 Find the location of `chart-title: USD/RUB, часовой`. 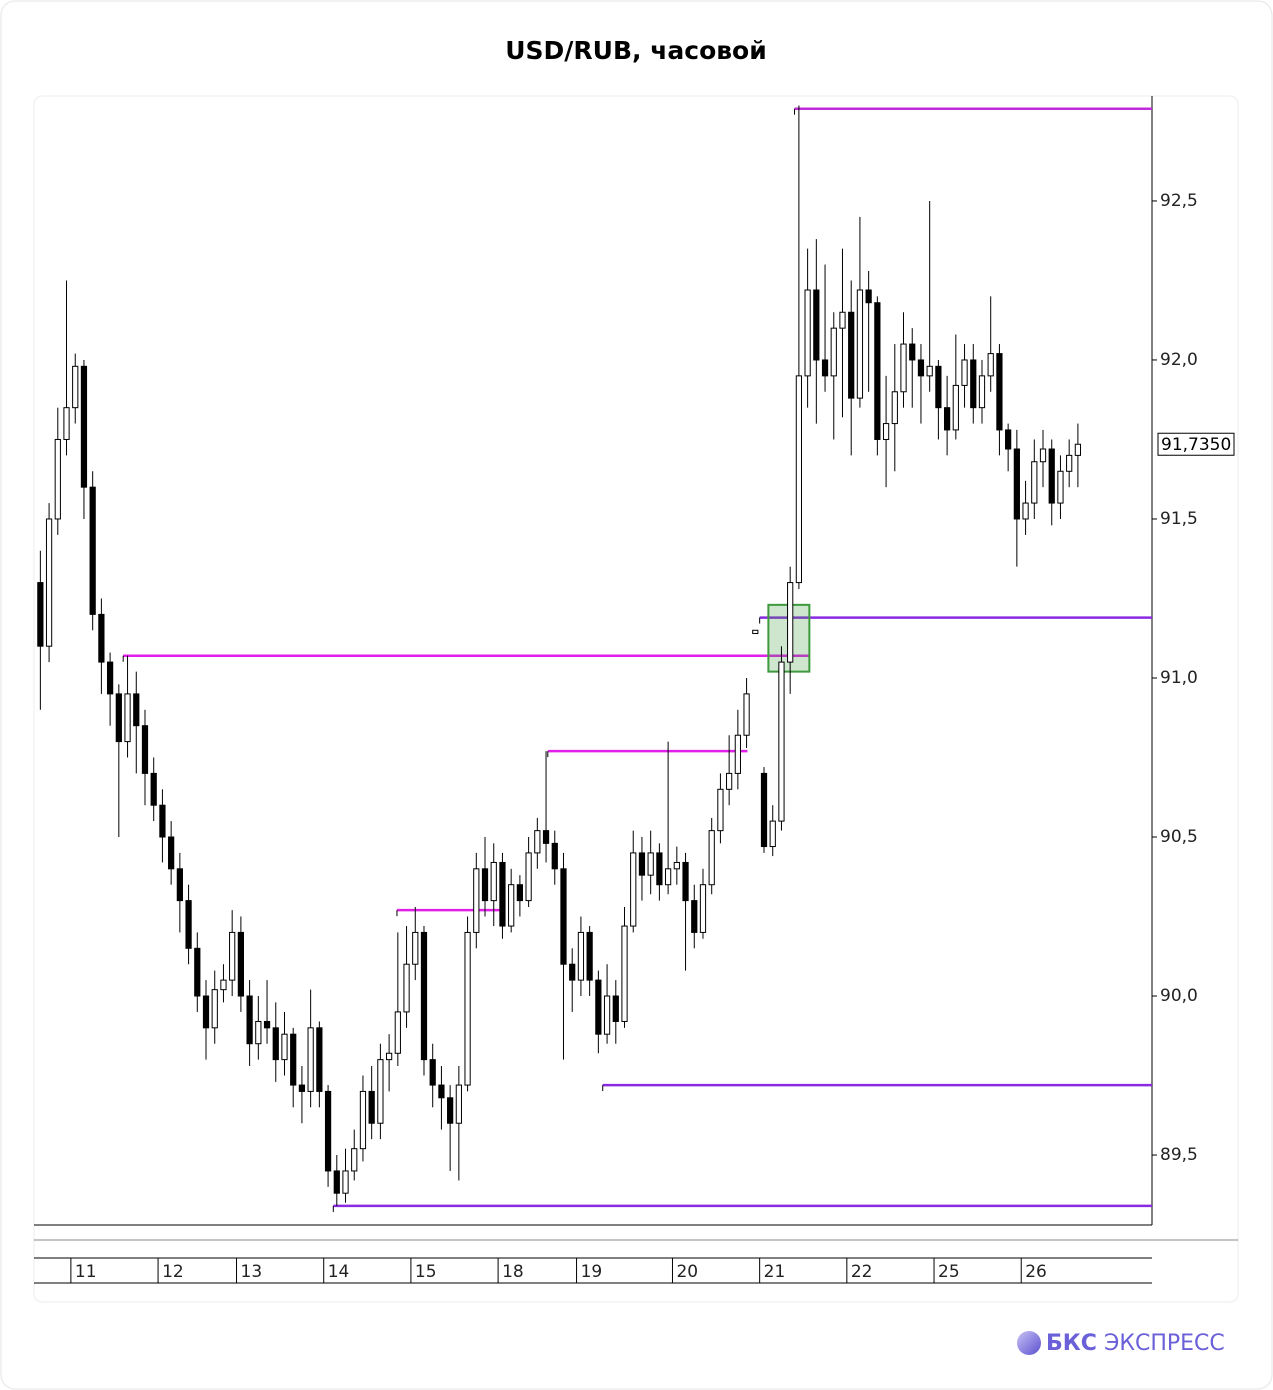

chart-title: USD/RUB, часовой is located at coordinates (636, 50).